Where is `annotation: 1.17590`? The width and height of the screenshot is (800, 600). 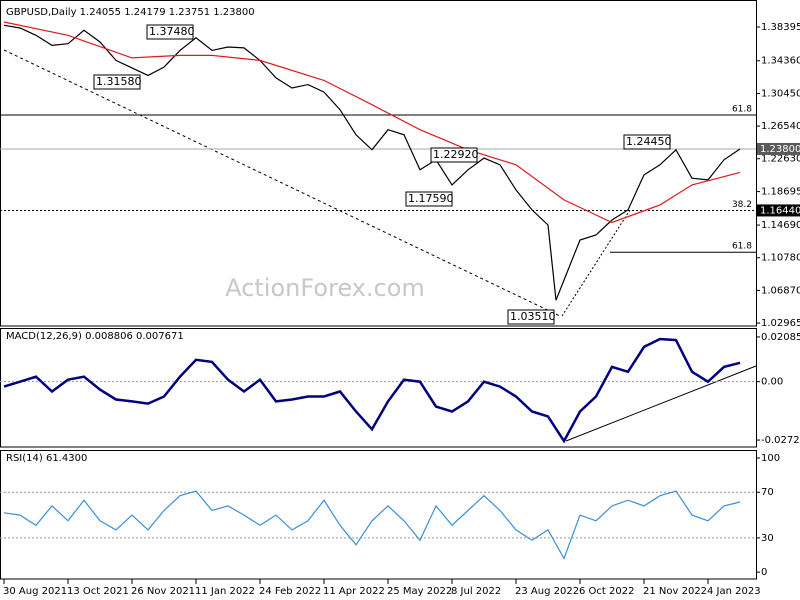 annotation: 1.17590 is located at coordinates (431, 198).